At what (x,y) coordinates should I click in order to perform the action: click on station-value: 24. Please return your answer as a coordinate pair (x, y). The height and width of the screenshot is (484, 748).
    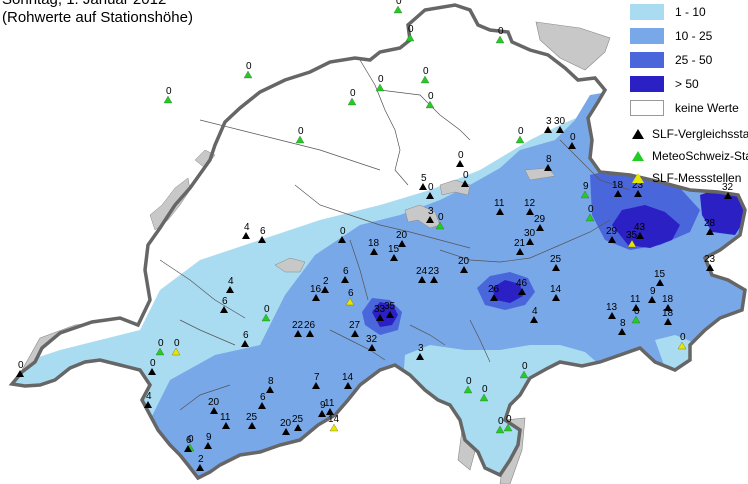
    Looking at the image, I should click on (422, 271).